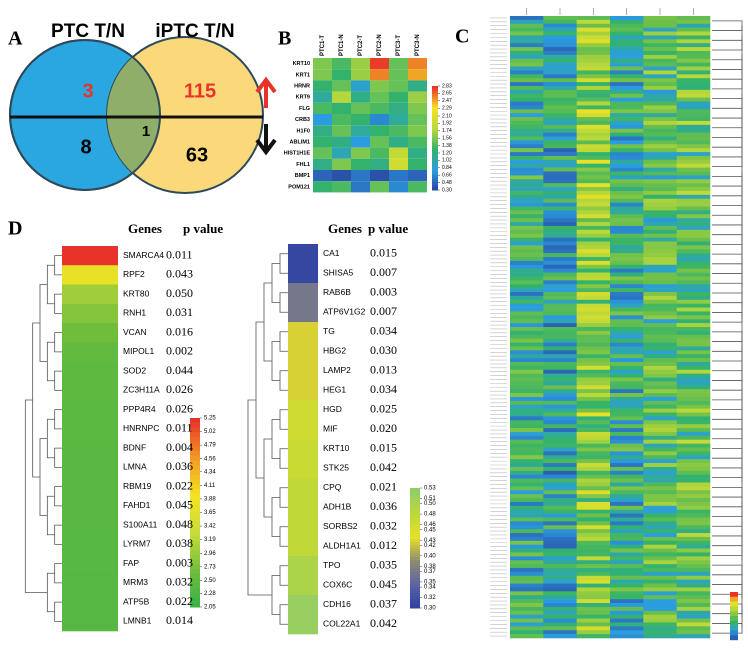  I want to click on gene-label: BDNF, so click(134, 447).